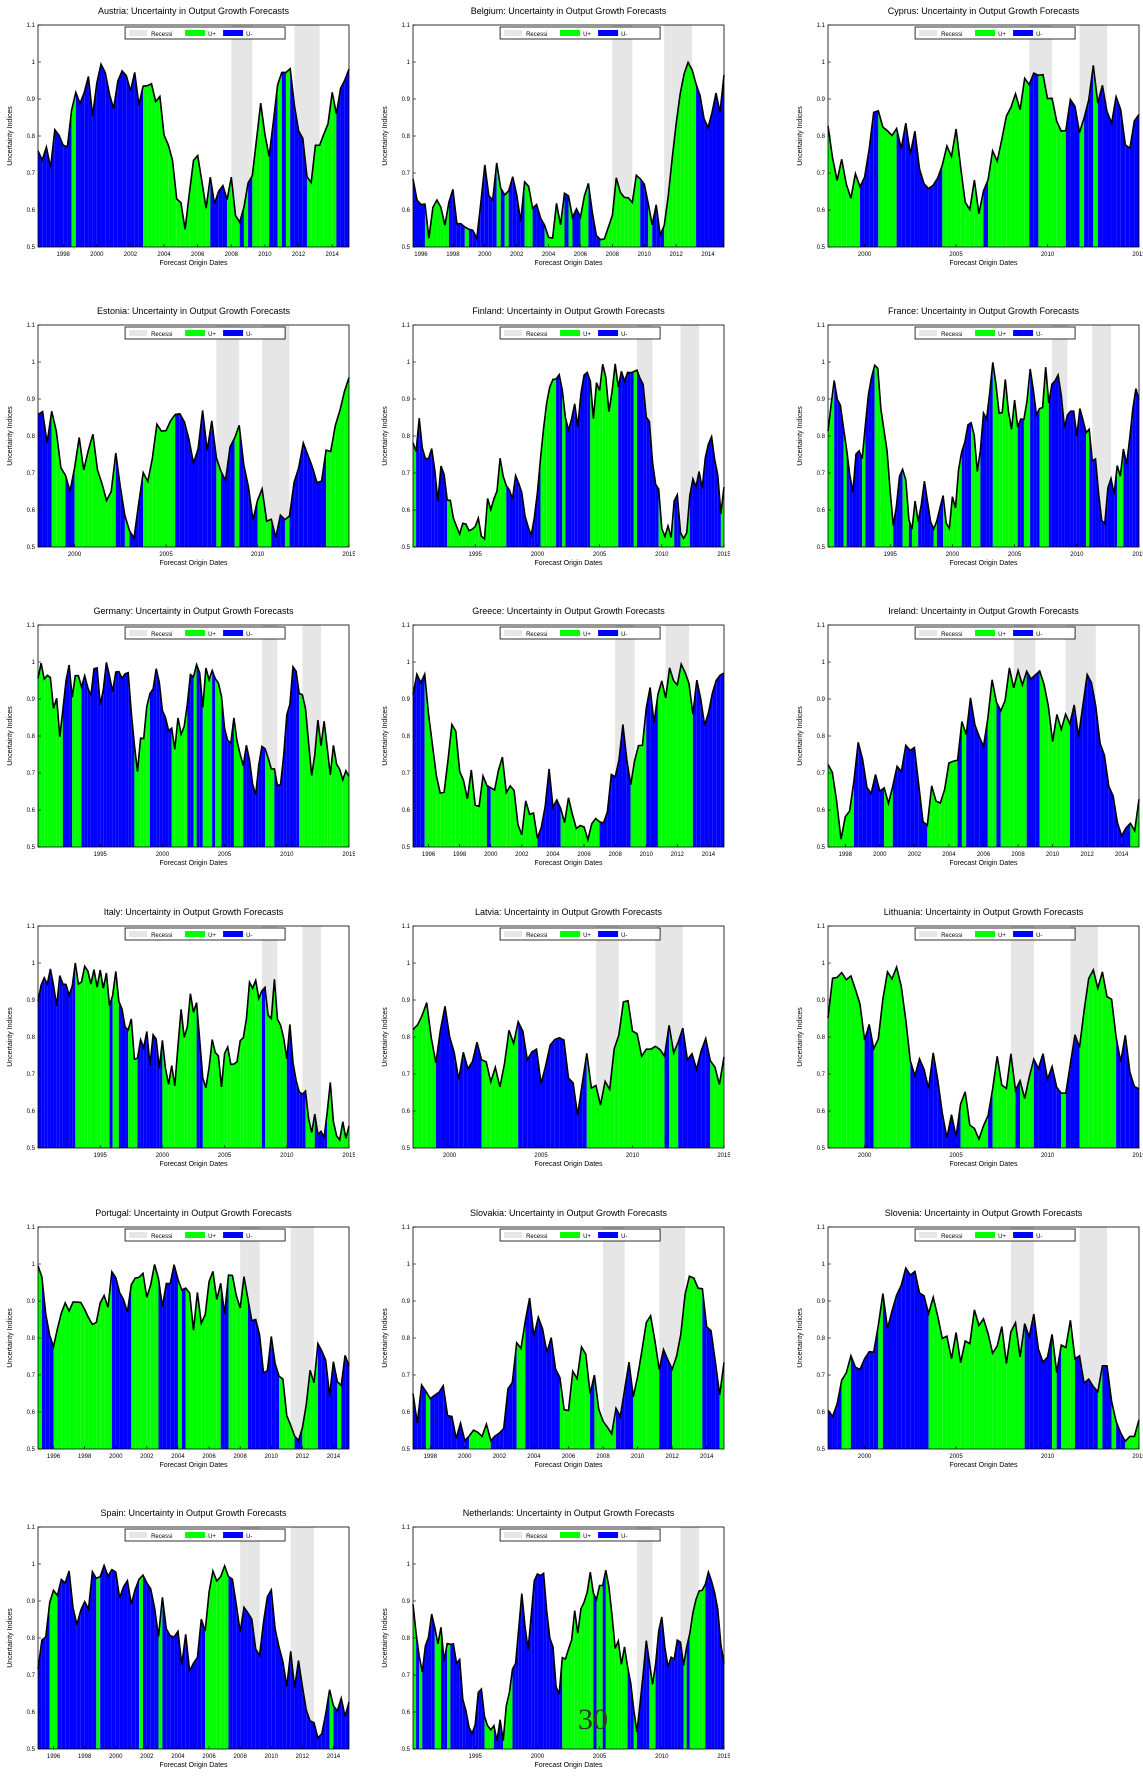 The height and width of the screenshot is (1792, 1143). I want to click on y-tick-label: 0.5, so click(821, 548).